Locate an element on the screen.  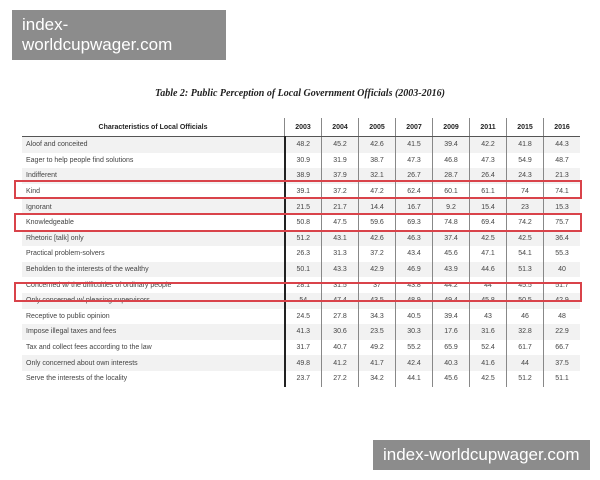
value-cell: 30.6 is located at coordinates (340, 332).